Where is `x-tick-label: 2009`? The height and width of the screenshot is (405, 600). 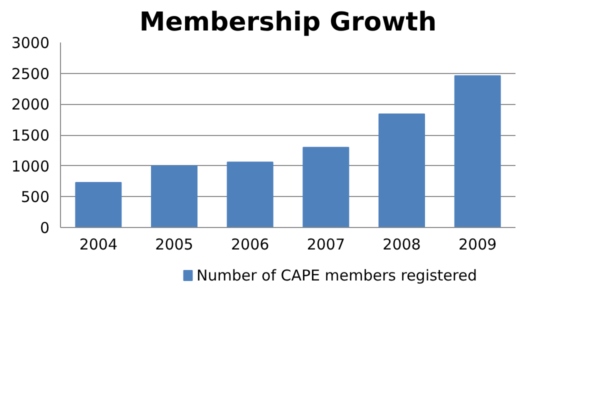 x-tick-label: 2009 is located at coordinates (477, 245).